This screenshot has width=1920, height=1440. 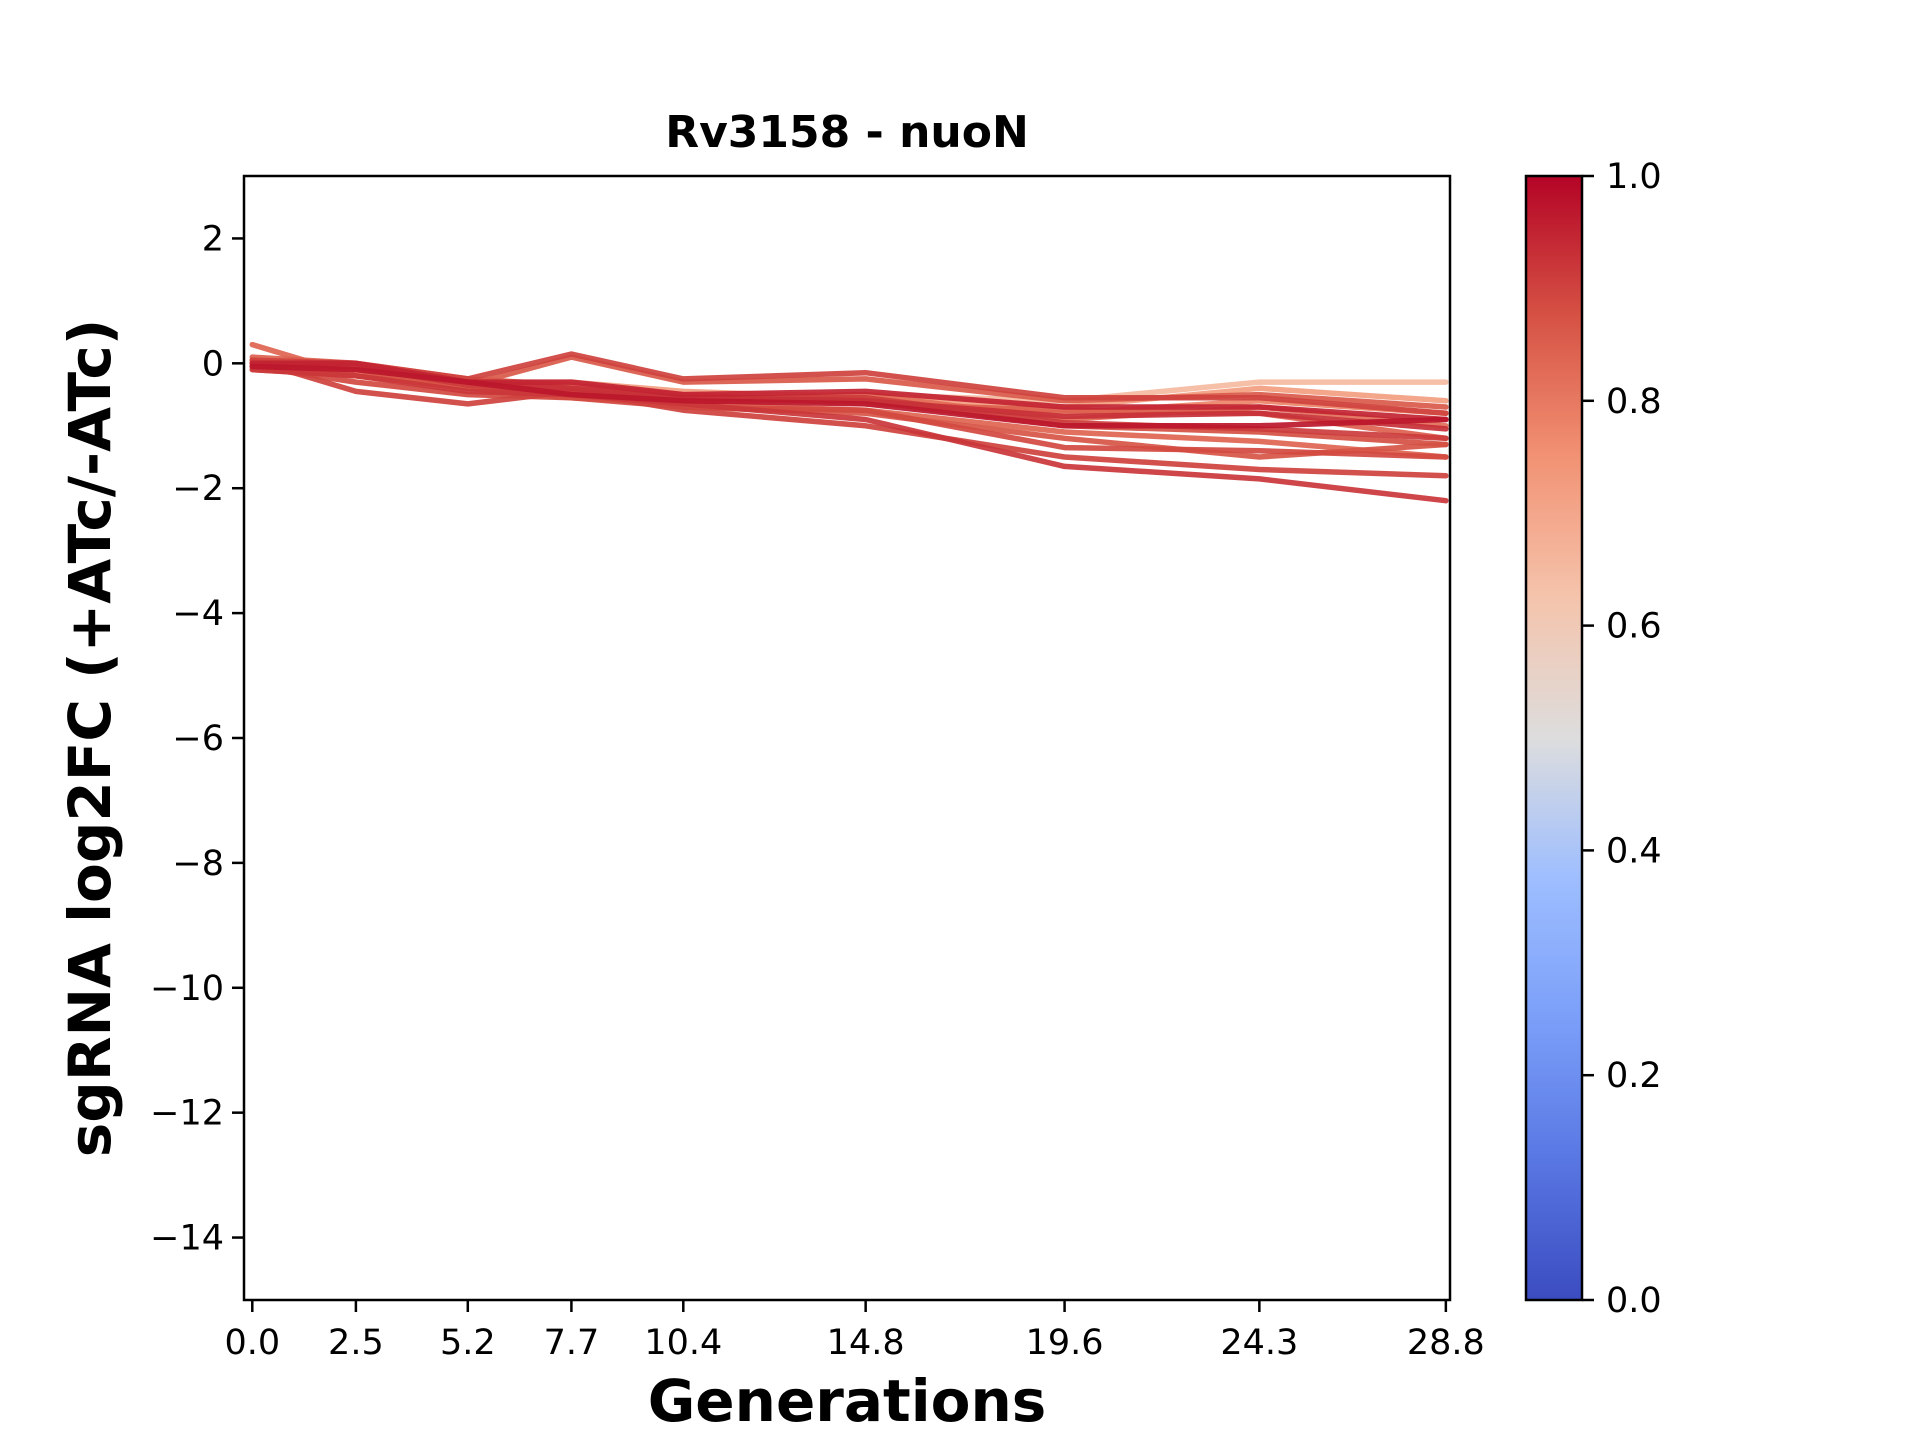 I want to click on y-tick-label: −2, so click(x=198, y=489).